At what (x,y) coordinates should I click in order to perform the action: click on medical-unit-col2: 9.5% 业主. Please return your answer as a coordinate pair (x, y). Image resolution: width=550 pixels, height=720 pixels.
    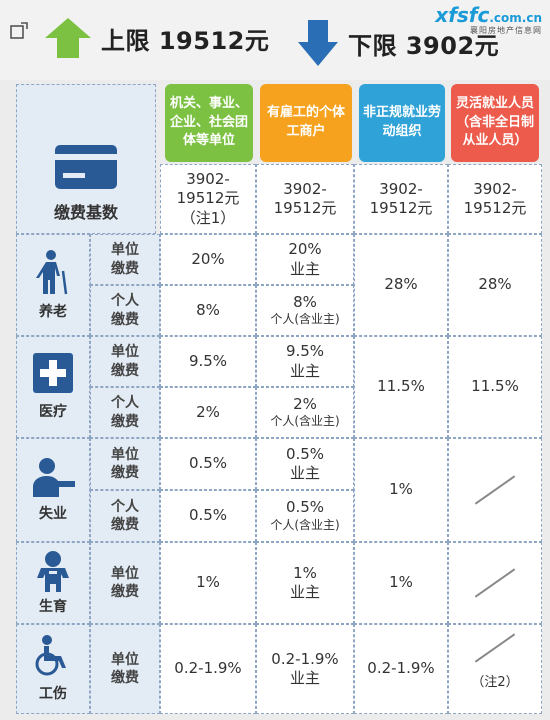
    Looking at the image, I should click on (305, 361).